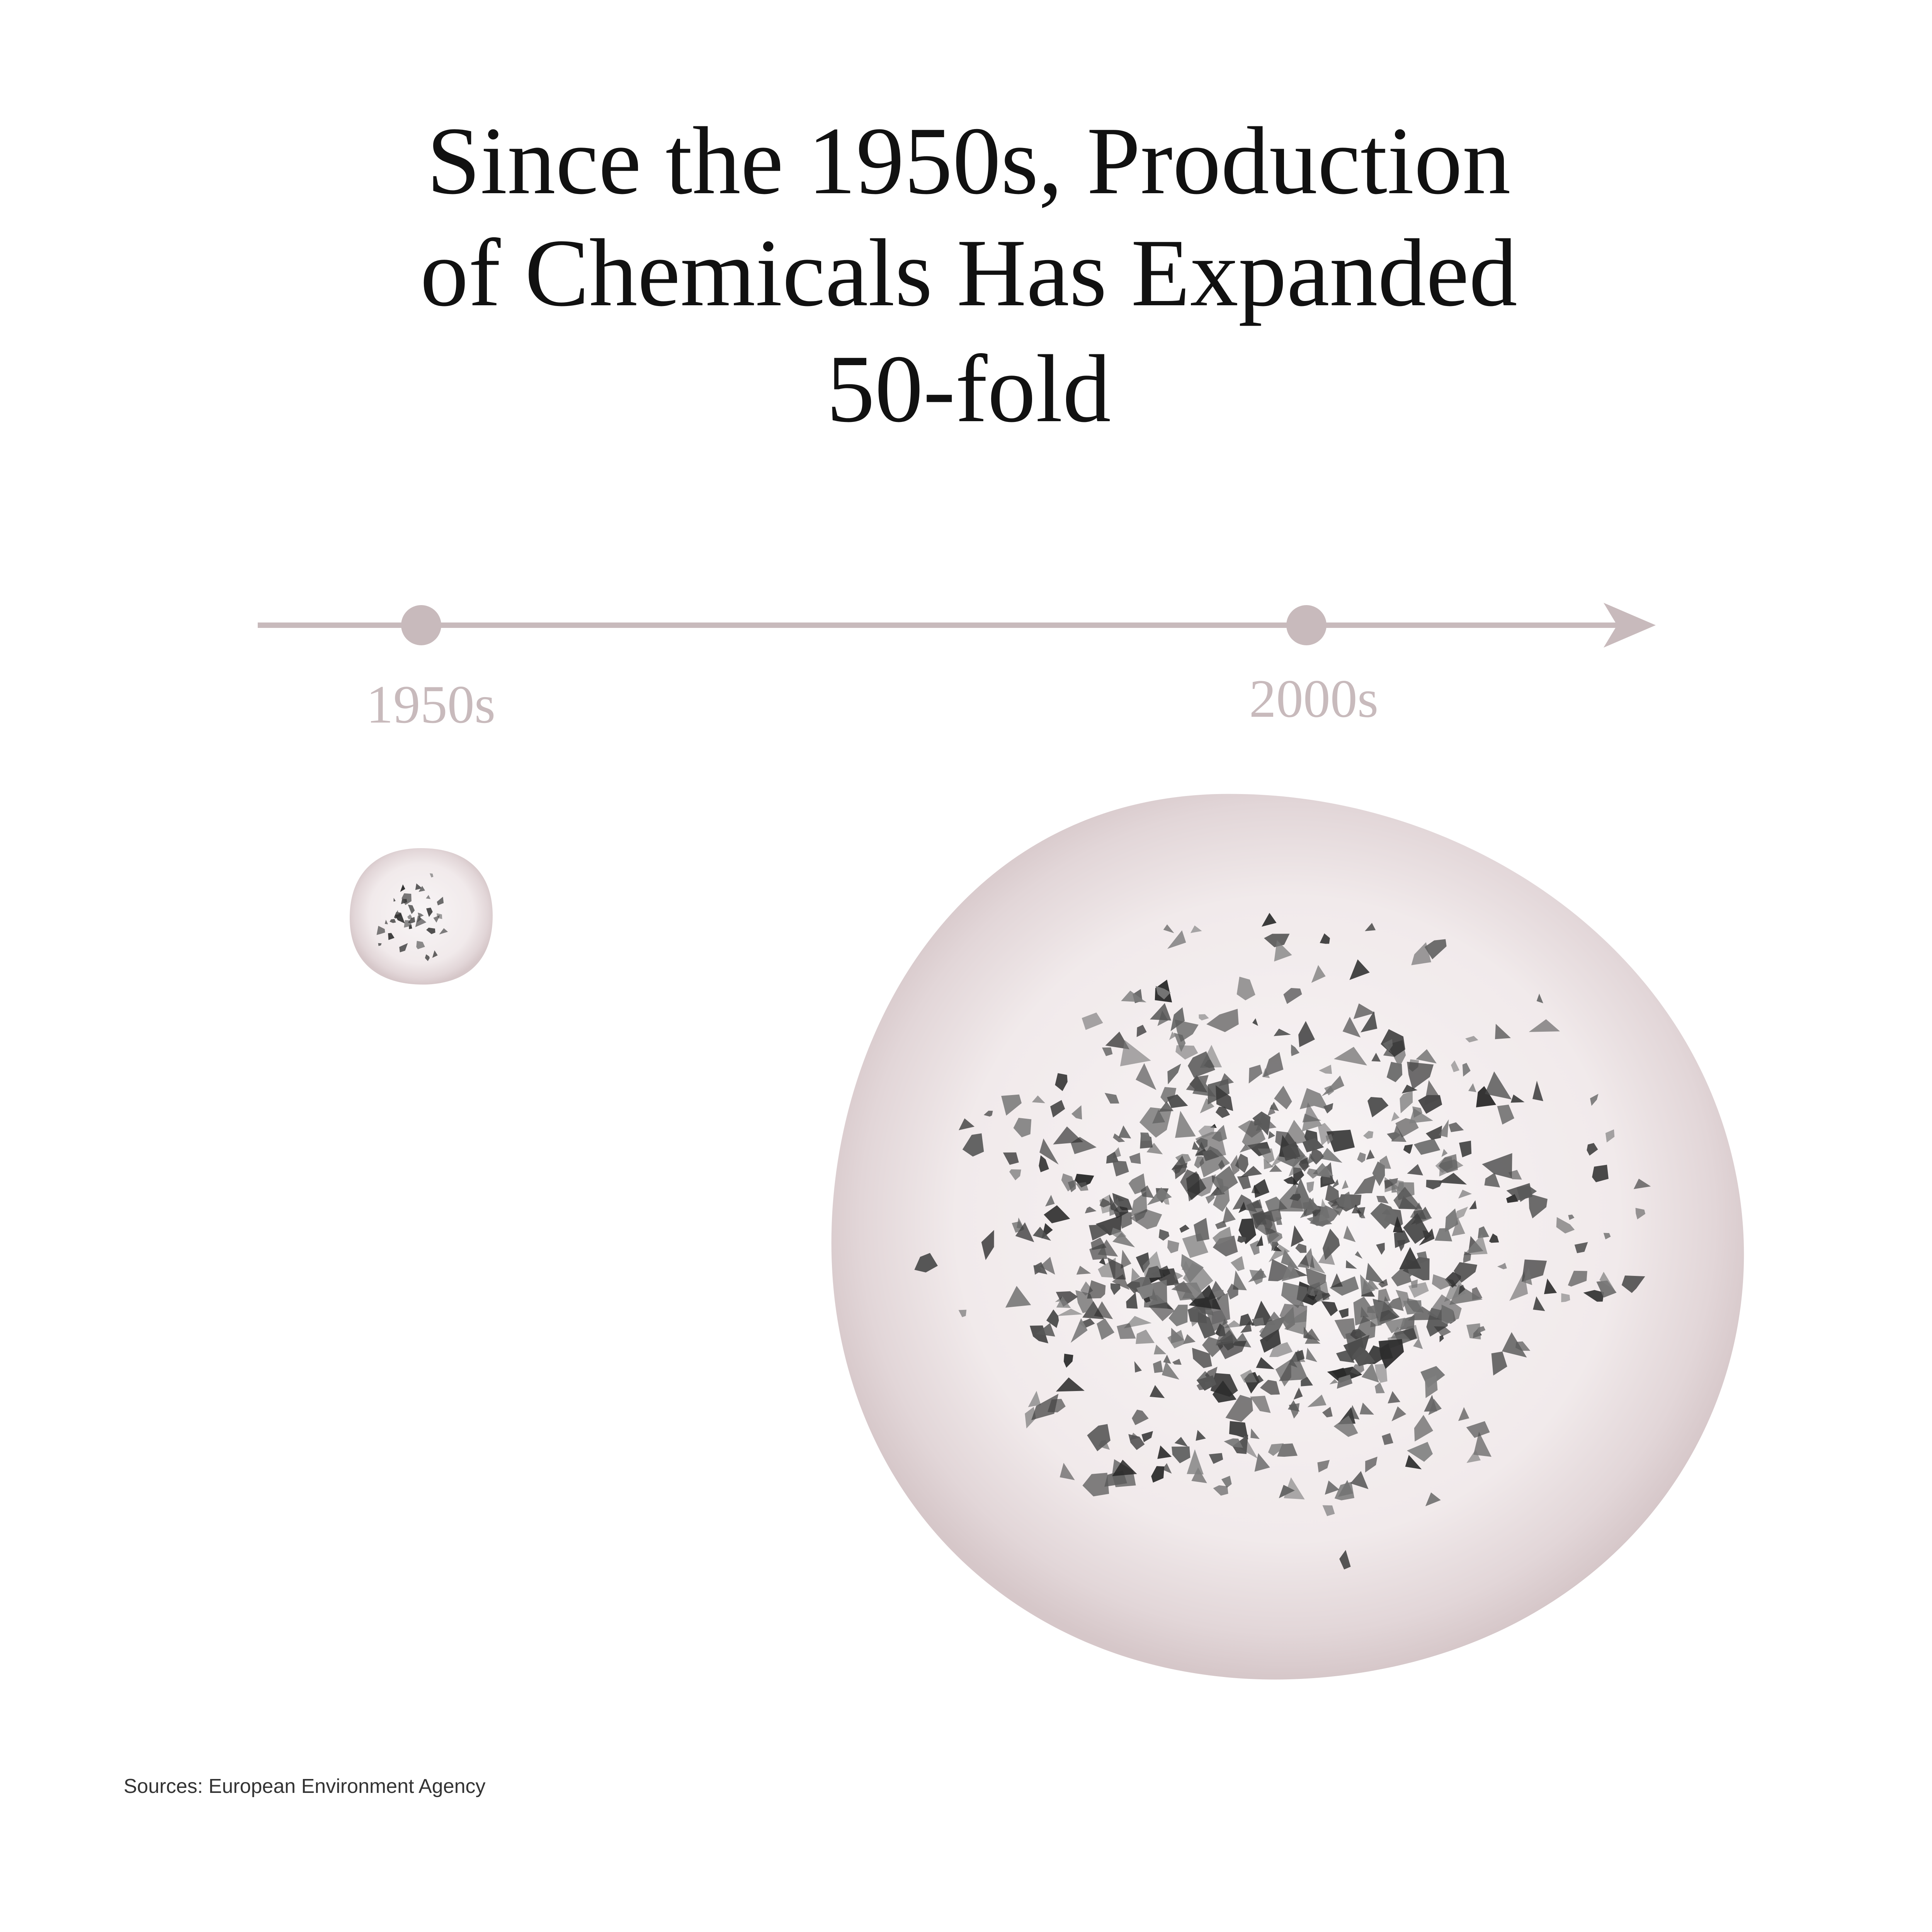 This screenshot has height=1932, width=1932. Describe the element at coordinates (969, 388) in the screenshot. I see `title-line: 50-fold` at that location.